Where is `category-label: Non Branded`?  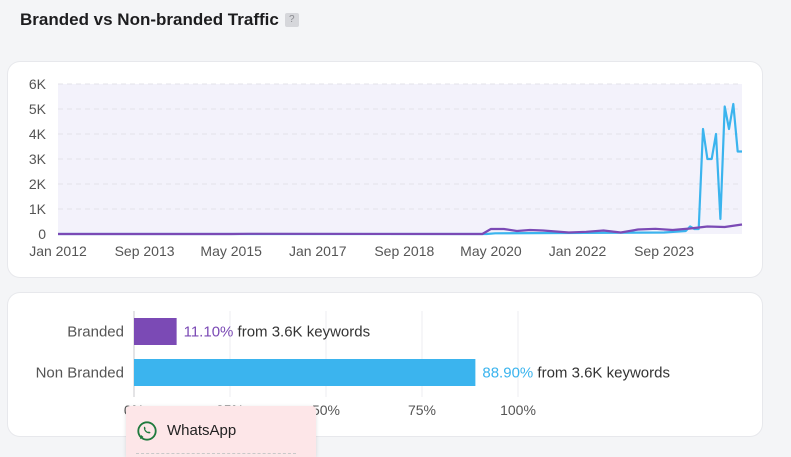
category-label: Non Branded is located at coordinates (80, 373).